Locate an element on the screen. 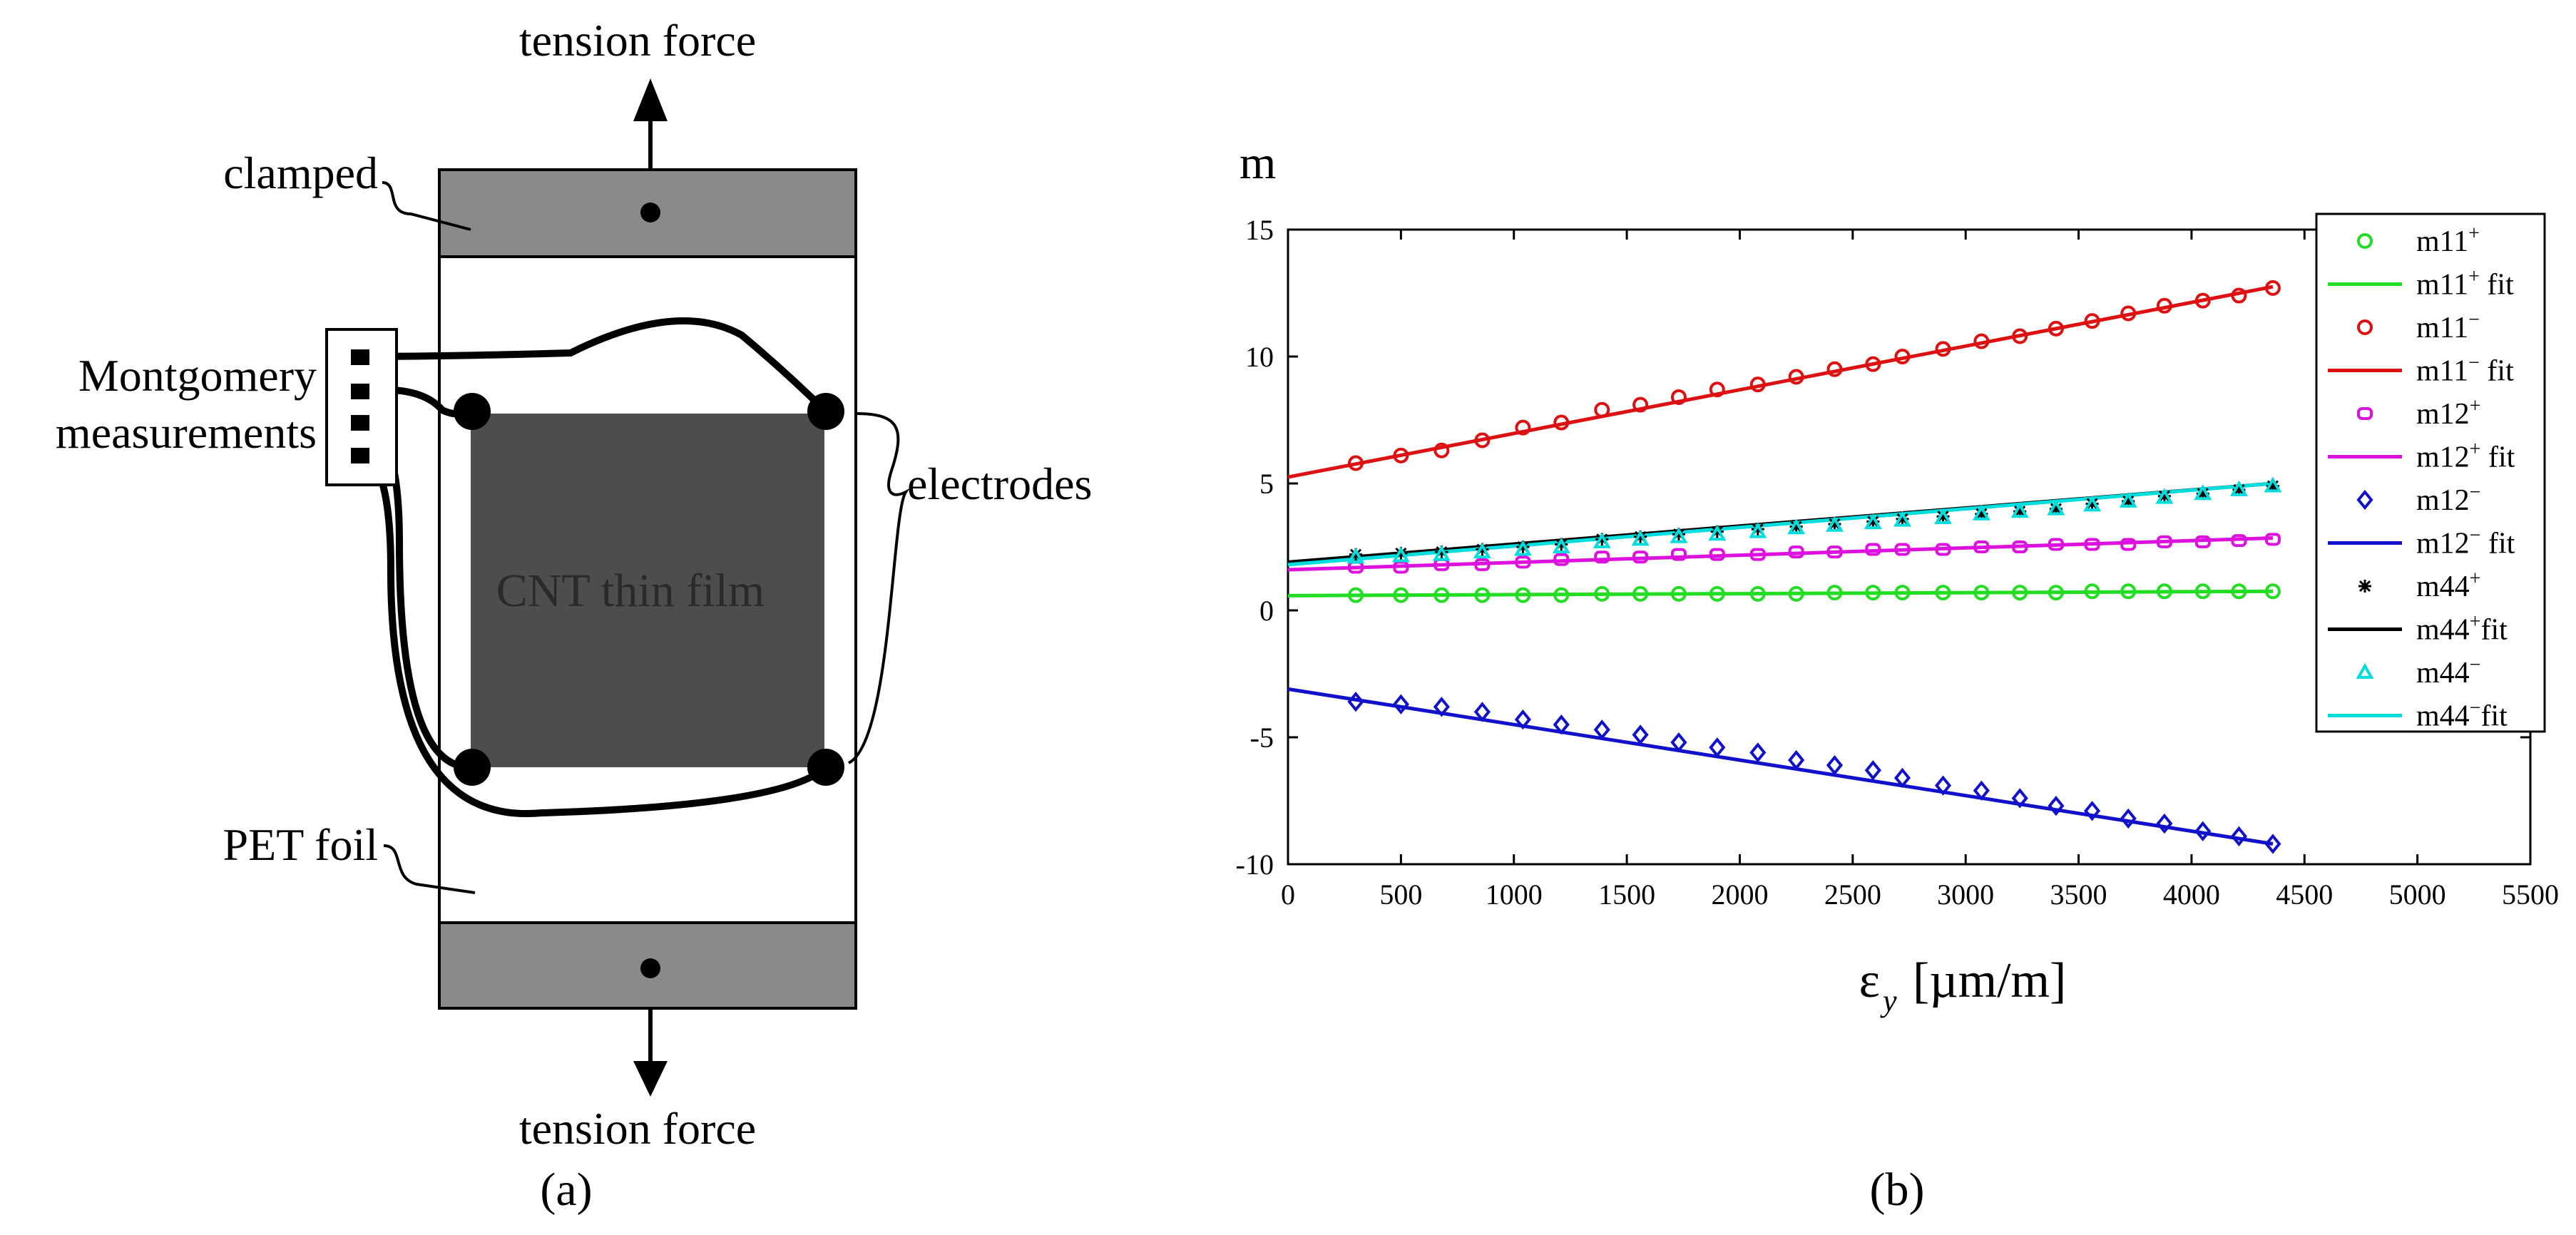 Image resolution: width=2576 pixels, height=1235 pixels. legend-label: m44− is located at coordinates (2448, 672).